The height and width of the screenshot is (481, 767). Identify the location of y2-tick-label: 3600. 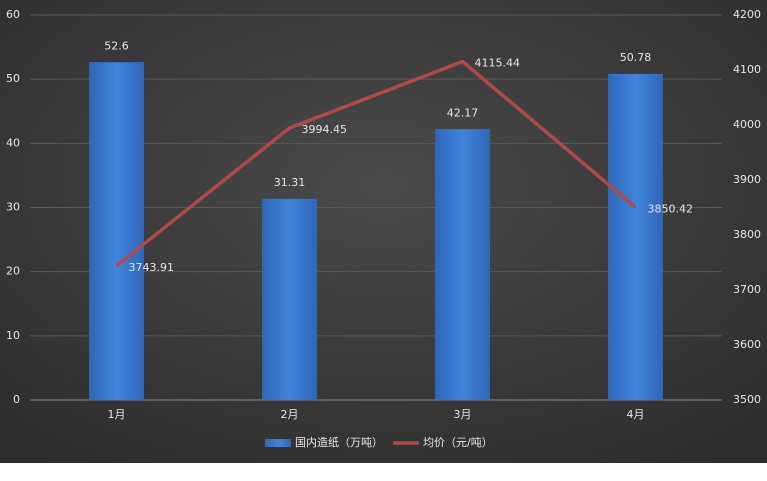
(747, 344).